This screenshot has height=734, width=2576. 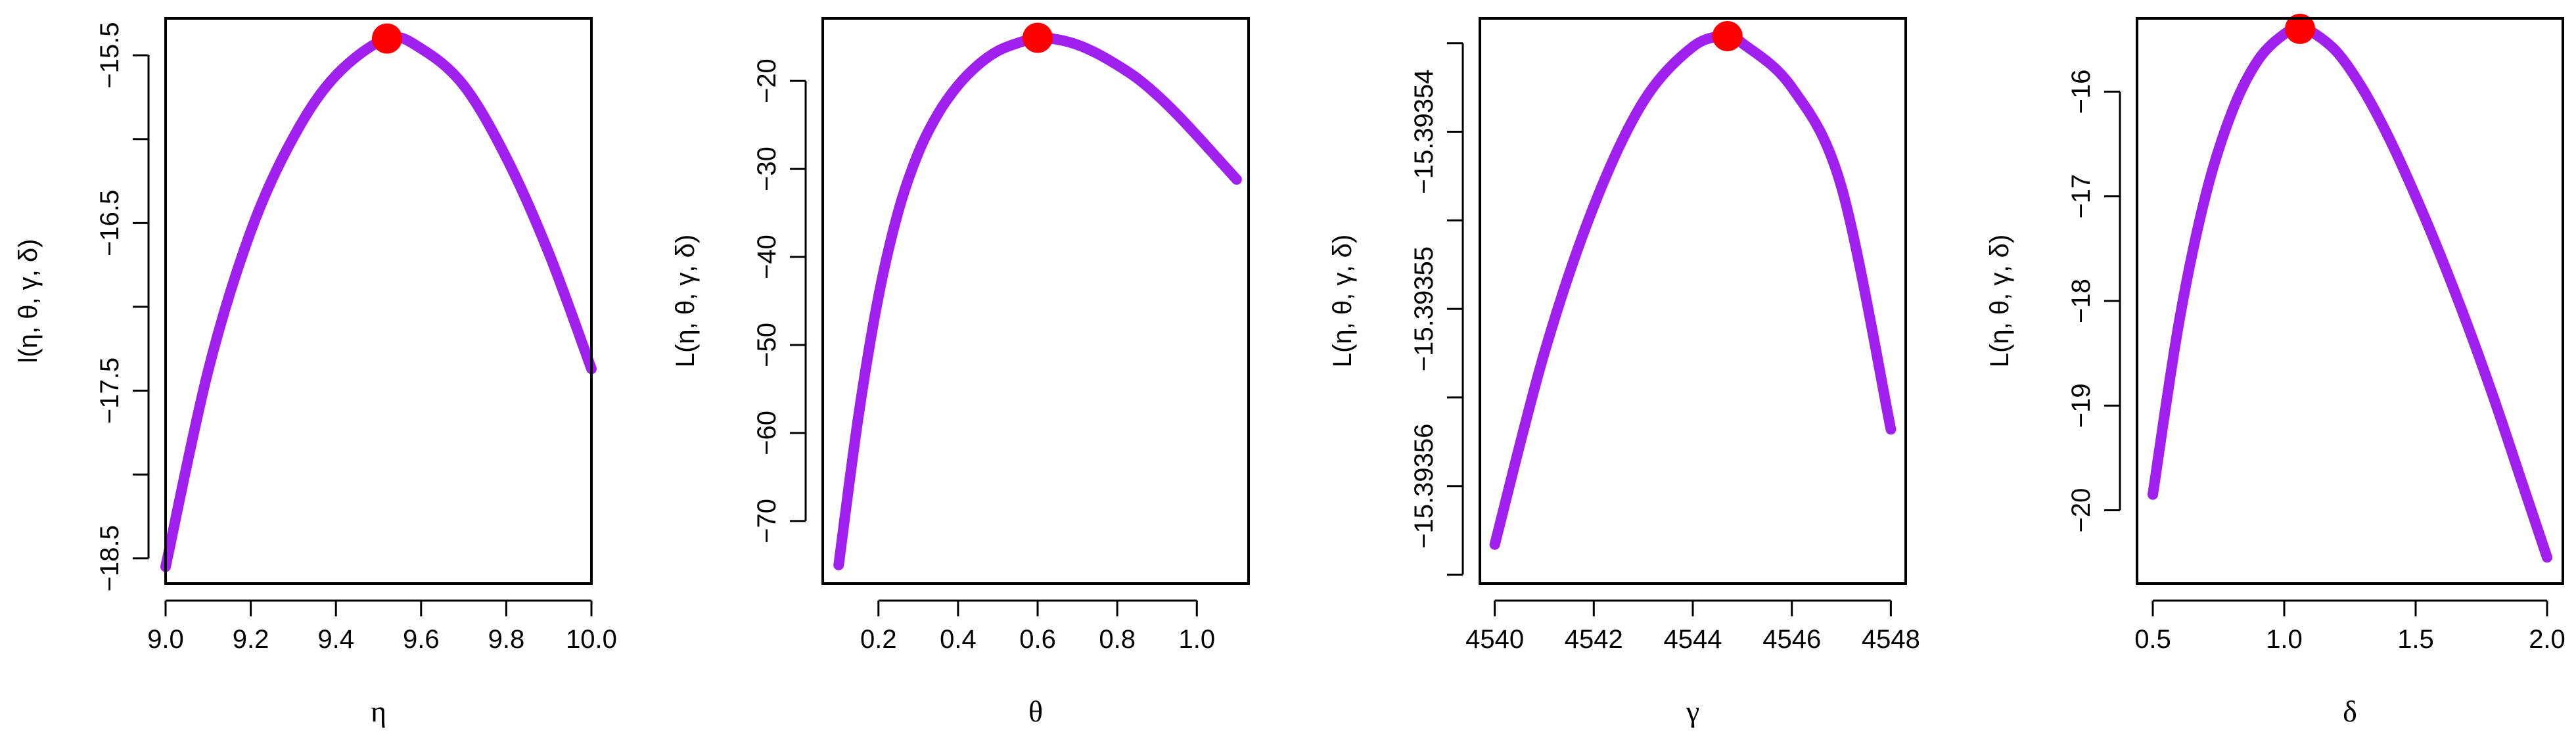 What do you see at coordinates (767, 257) in the screenshot?
I see `y-tick-label: −40` at bounding box center [767, 257].